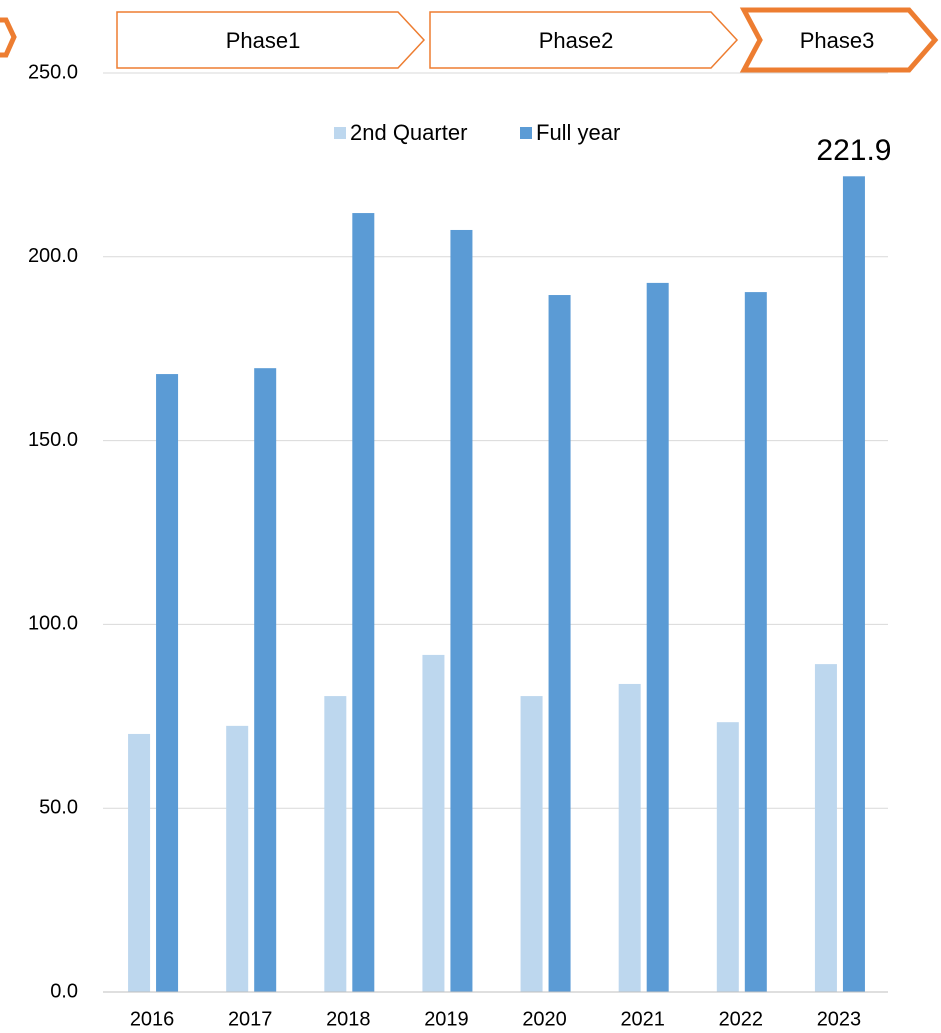  I want to click on y-tick-label: 100.0, so click(53, 624).